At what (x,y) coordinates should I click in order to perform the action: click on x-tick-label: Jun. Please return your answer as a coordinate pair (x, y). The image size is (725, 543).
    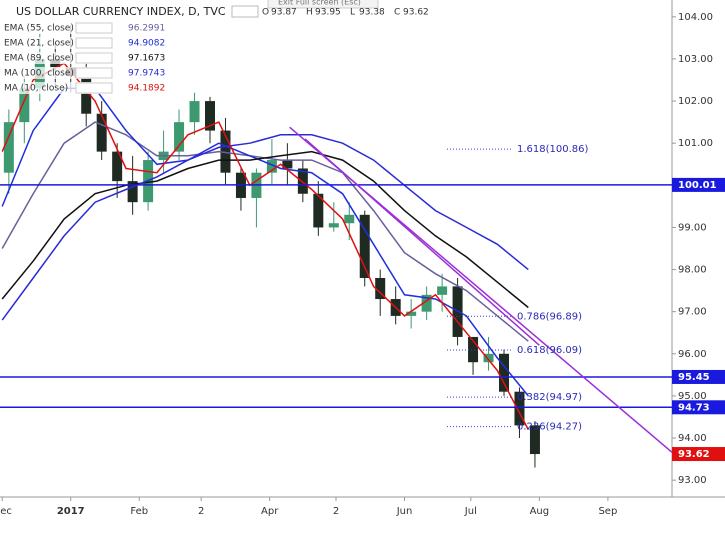
    Looking at the image, I should click on (404, 511).